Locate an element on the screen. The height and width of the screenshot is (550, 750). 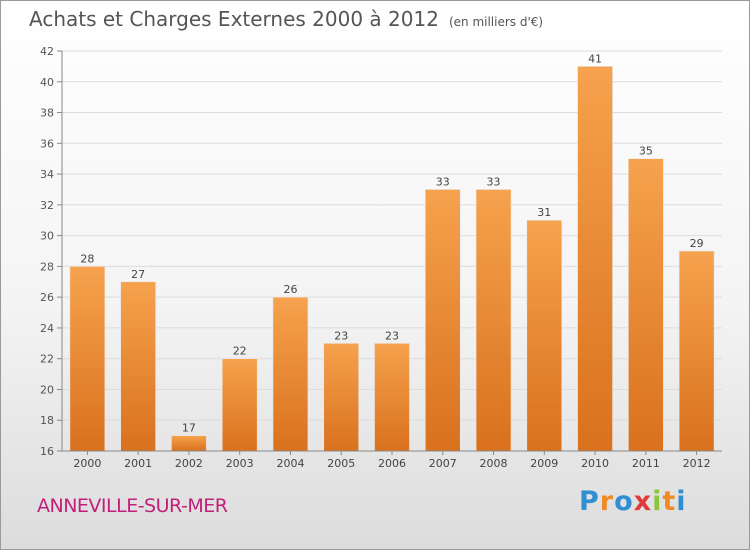
logo-letter: o is located at coordinates (624, 501).